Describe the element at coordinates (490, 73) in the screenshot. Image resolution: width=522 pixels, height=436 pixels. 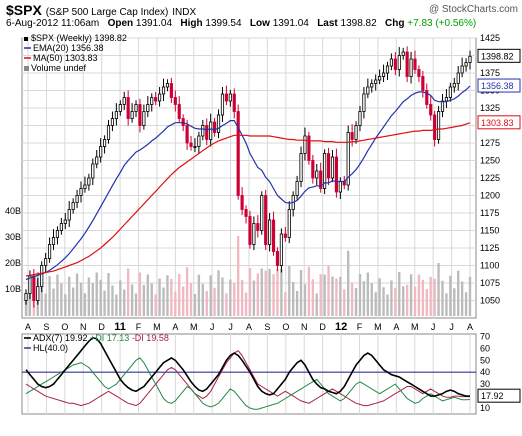
I see `price-tick-label: 1375` at that location.